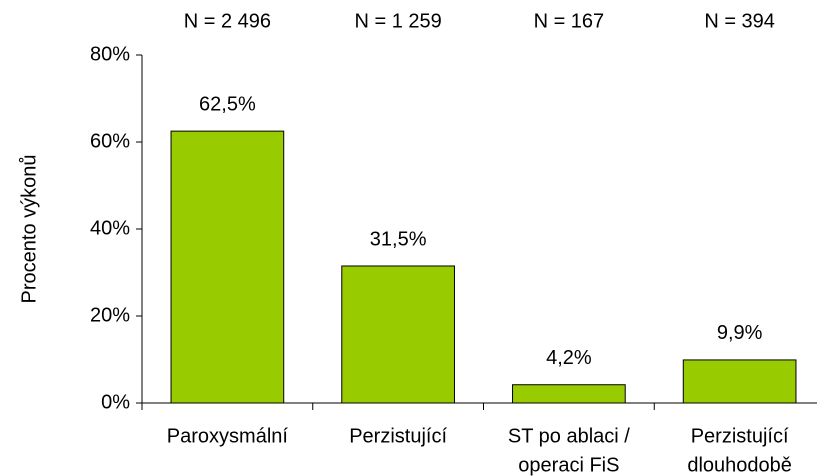  Describe the element at coordinates (110, 228) in the screenshot. I see `y-tick-label: 40%` at that location.